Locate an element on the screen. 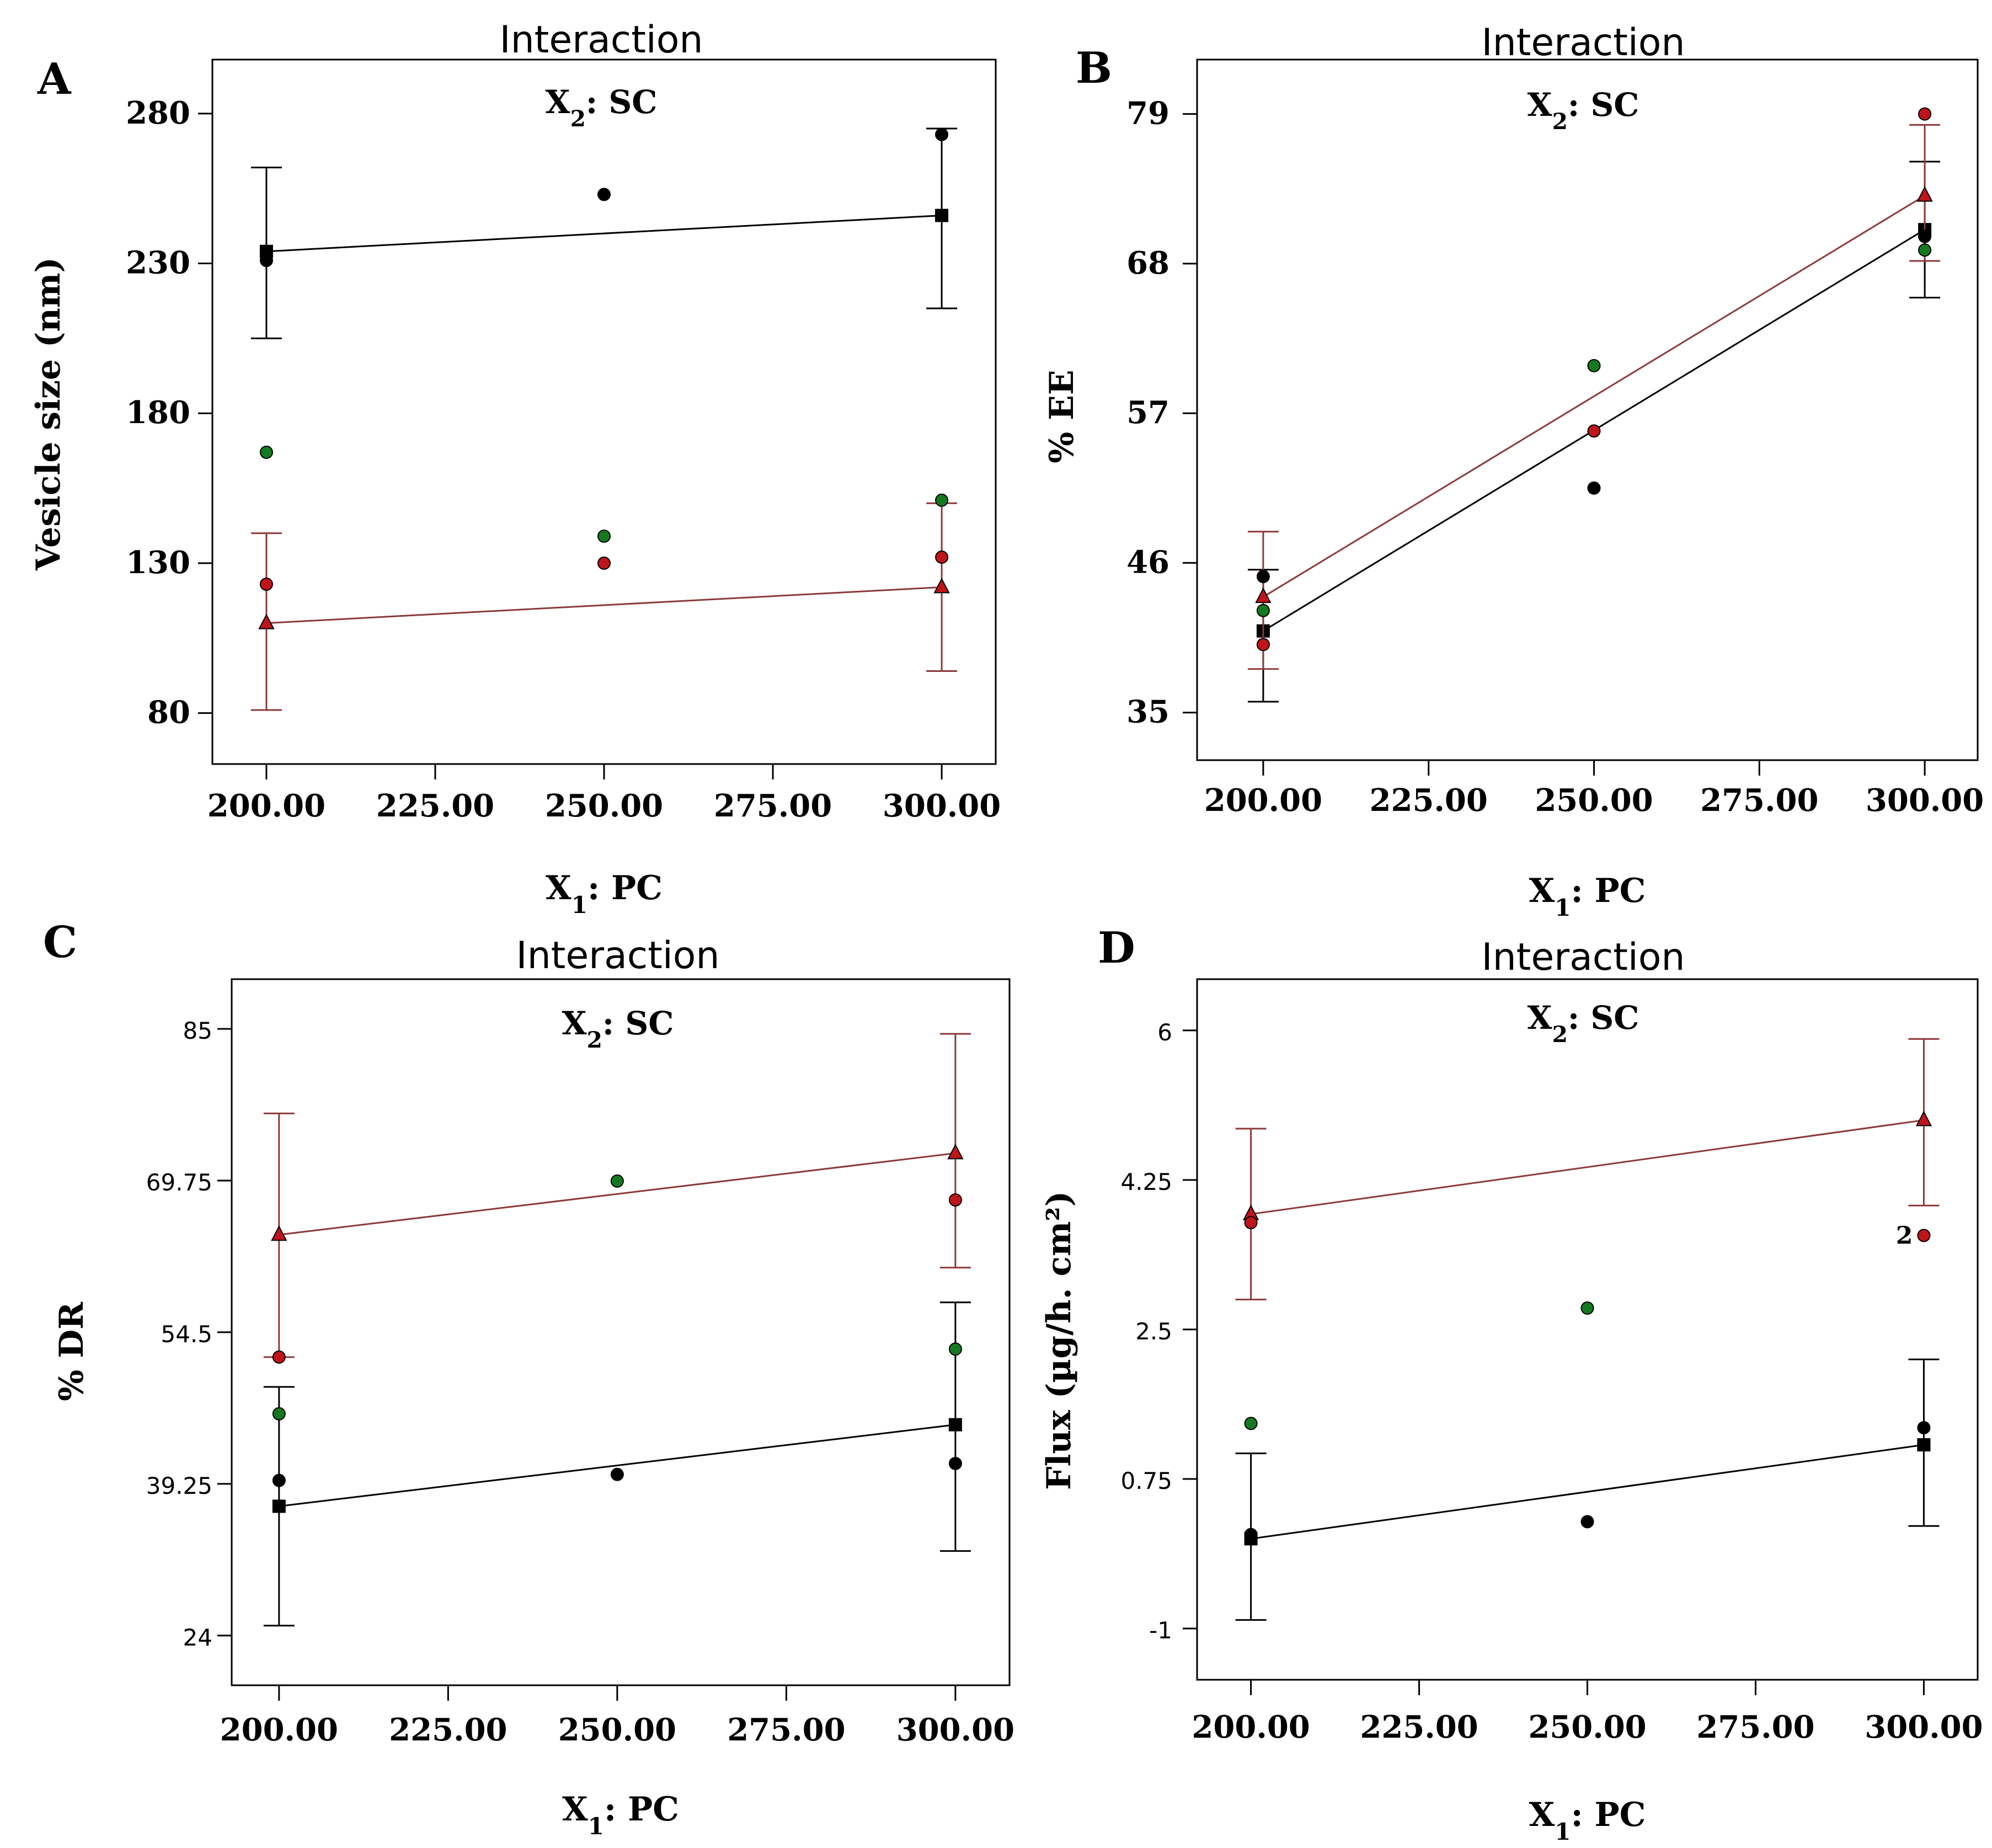  y-tick-label: 0.75 is located at coordinates (1146, 1480).